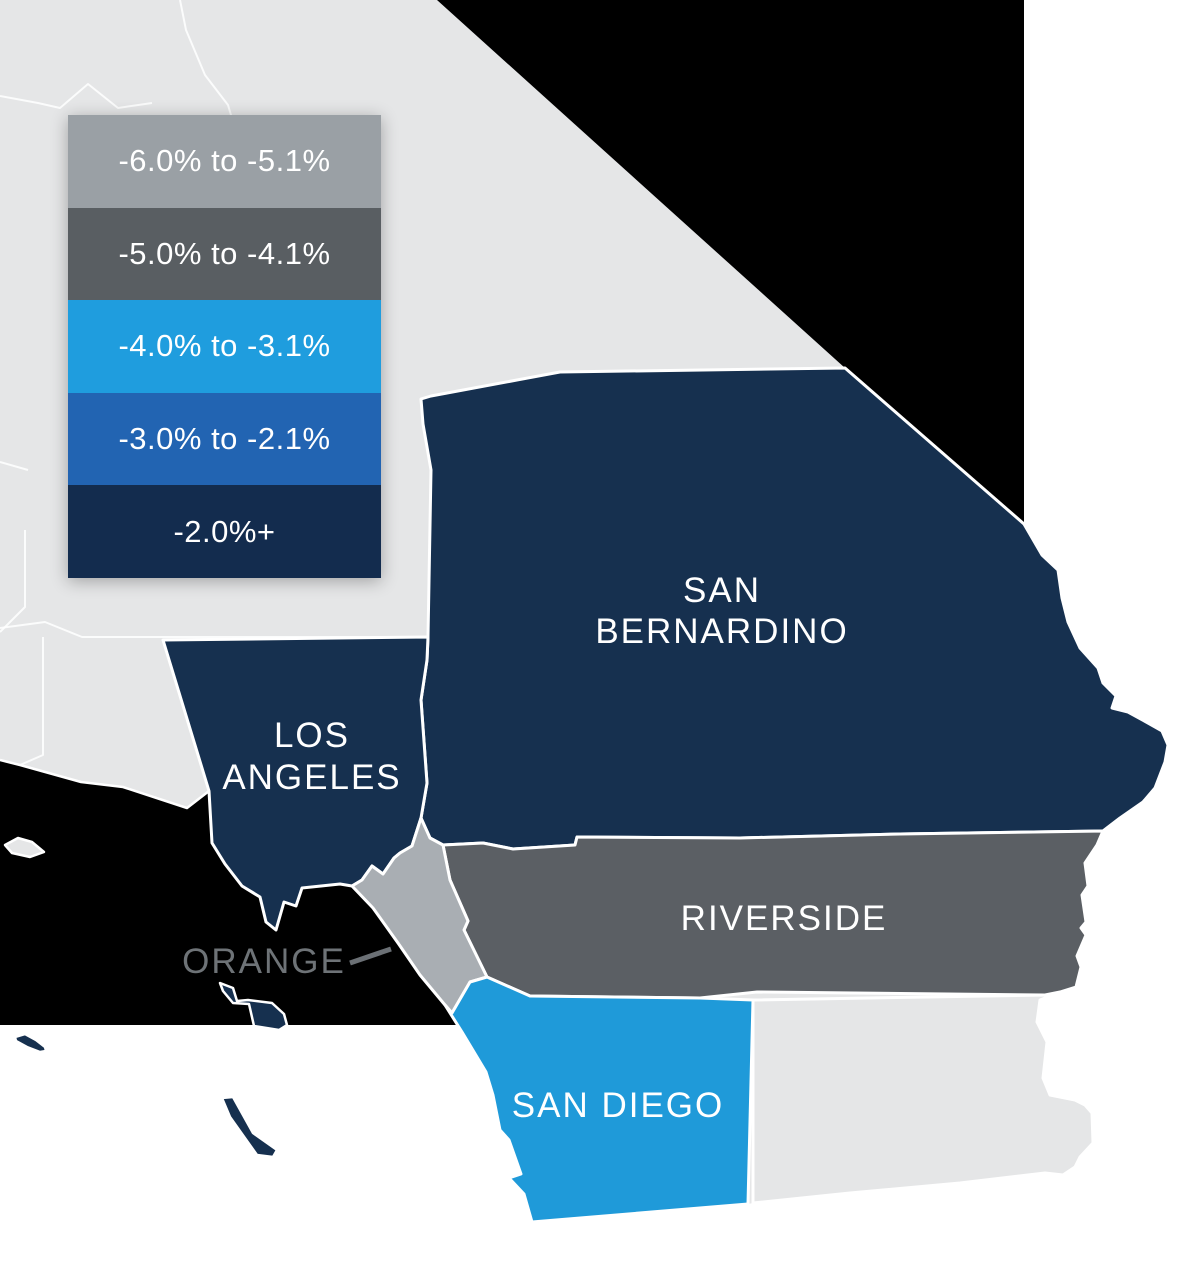 Image resolution: width=1200 pixels, height=1280 pixels. Describe the element at coordinates (784, 918) in the screenshot. I see `county-label-riverside: RIVERSIDE` at that location.